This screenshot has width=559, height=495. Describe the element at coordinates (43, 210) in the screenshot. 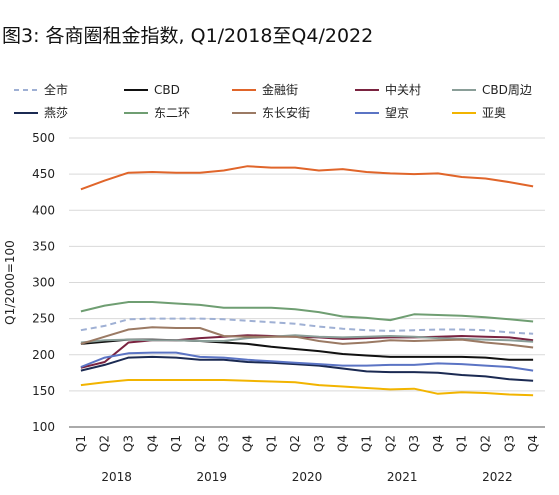

I see `y-tick-label: 400` at that location.